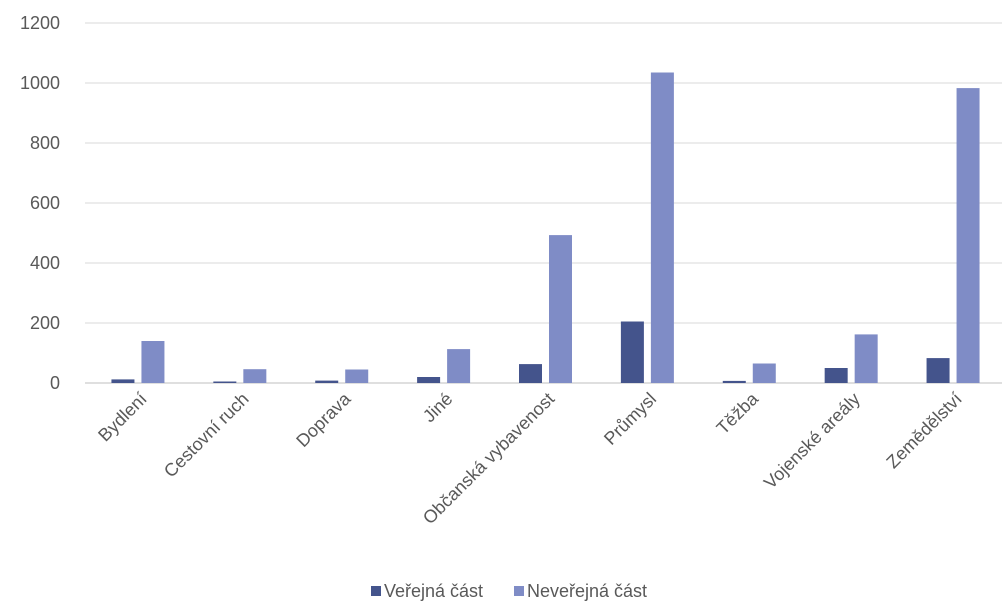 This screenshot has height=604, width=1002. What do you see at coordinates (45, 143) in the screenshot?
I see `y-tick-label-800: 800` at bounding box center [45, 143].